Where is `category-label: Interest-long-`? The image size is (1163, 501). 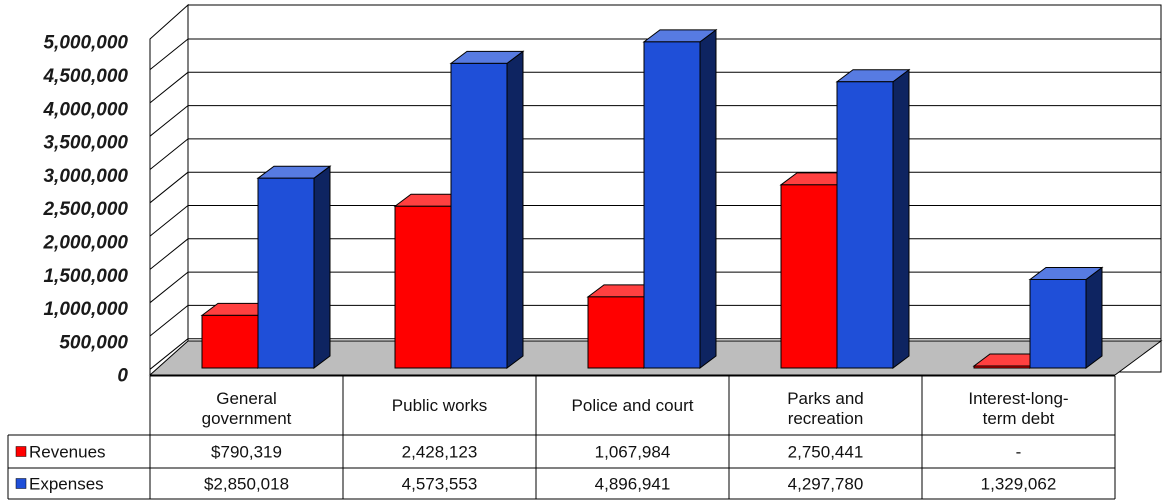 category-label: Interest-long- is located at coordinates (1018, 398).